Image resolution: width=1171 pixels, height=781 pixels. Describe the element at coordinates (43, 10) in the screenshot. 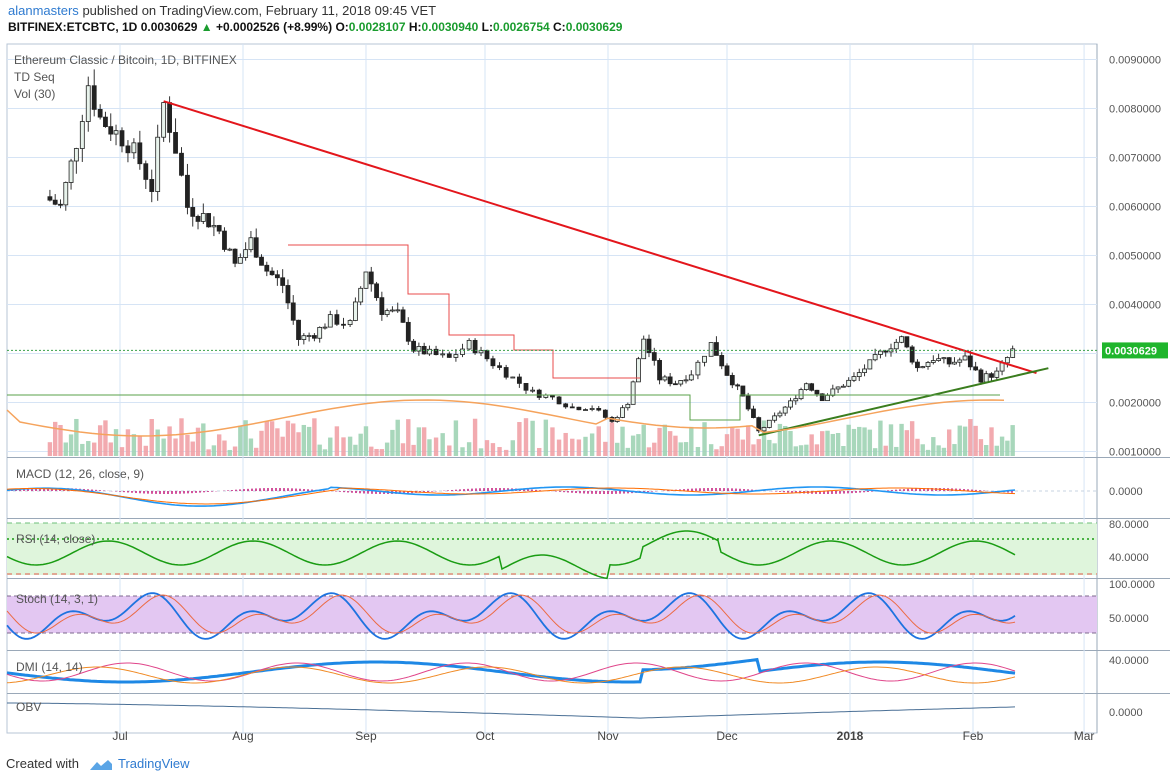

I see `author-link: alanmasters` at that location.